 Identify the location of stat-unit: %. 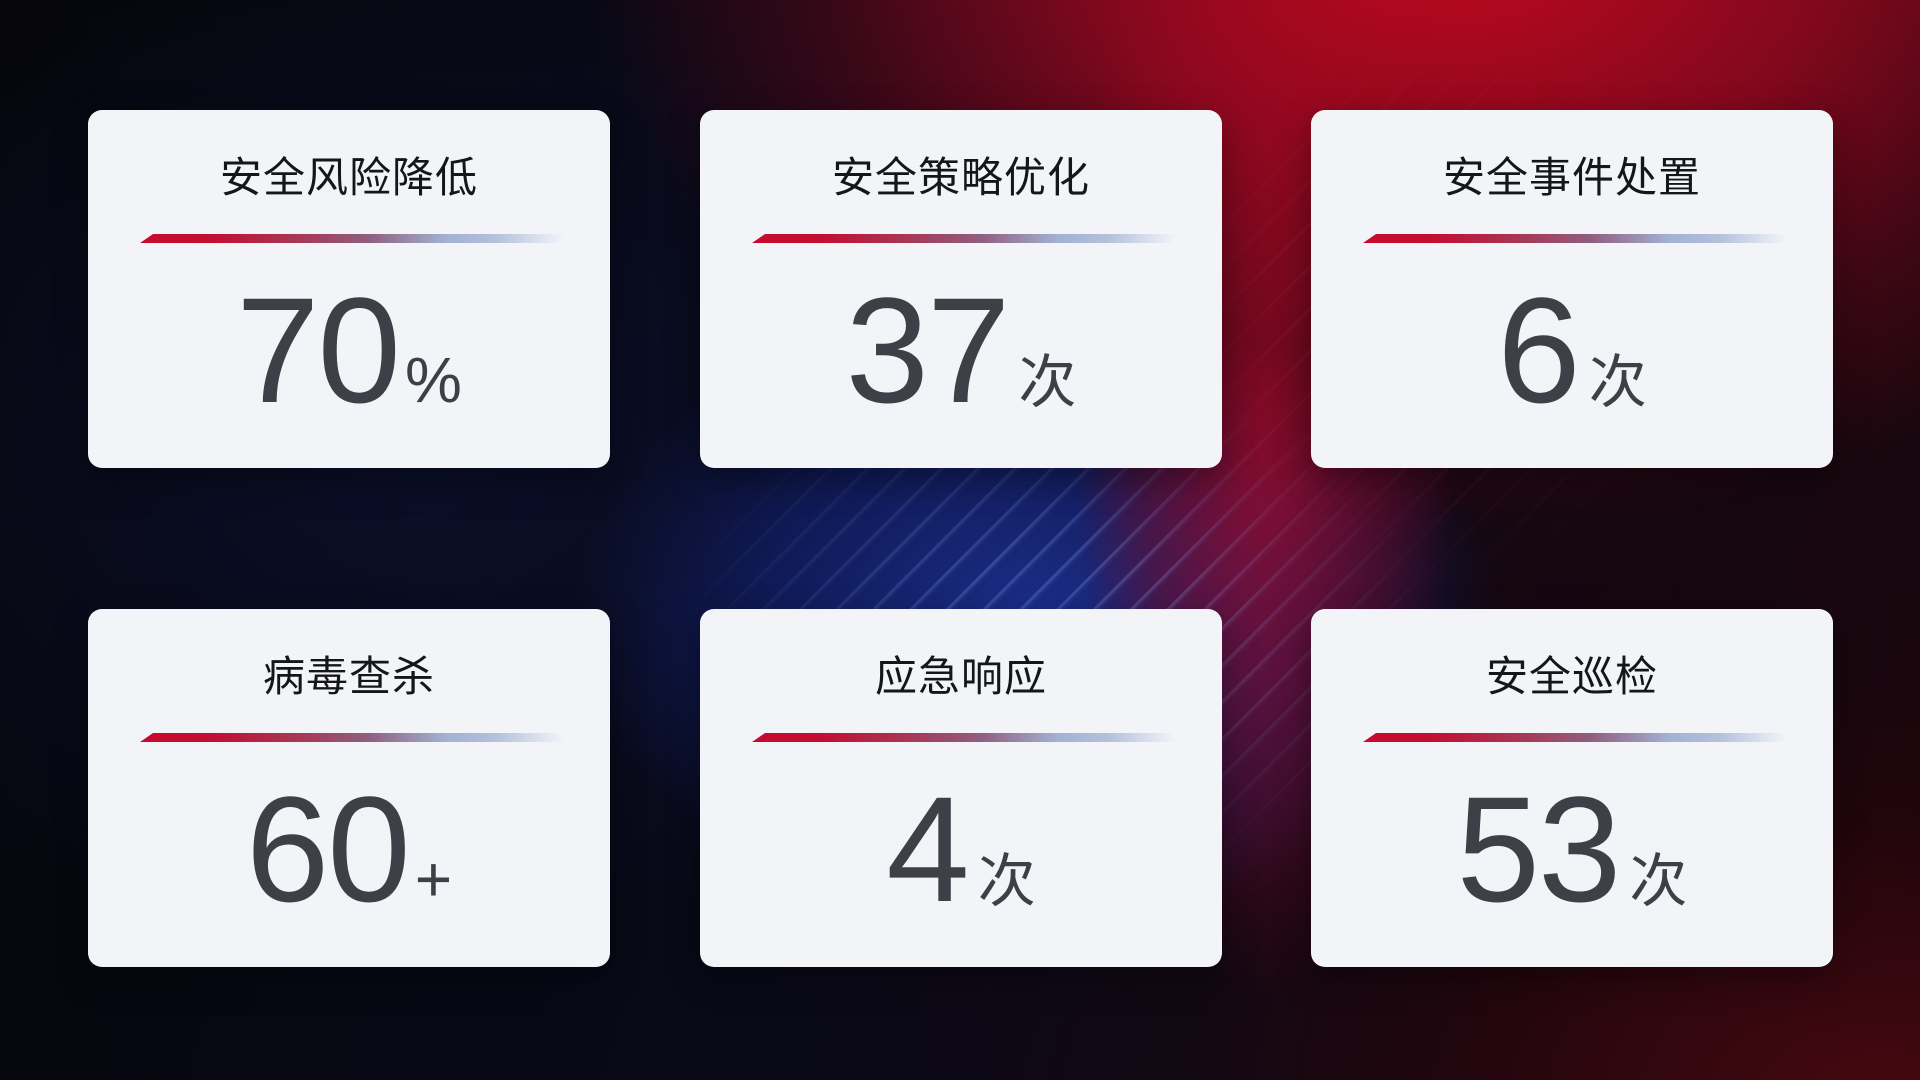
(433, 379).